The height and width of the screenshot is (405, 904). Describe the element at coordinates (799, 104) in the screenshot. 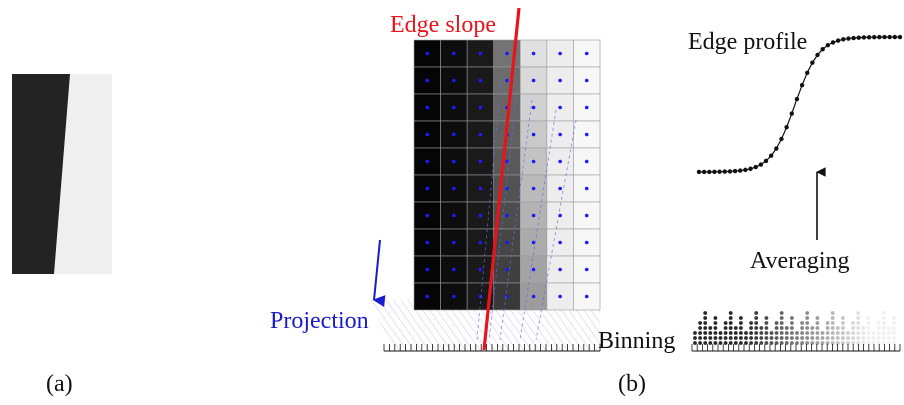

I see `profile-line` at that location.